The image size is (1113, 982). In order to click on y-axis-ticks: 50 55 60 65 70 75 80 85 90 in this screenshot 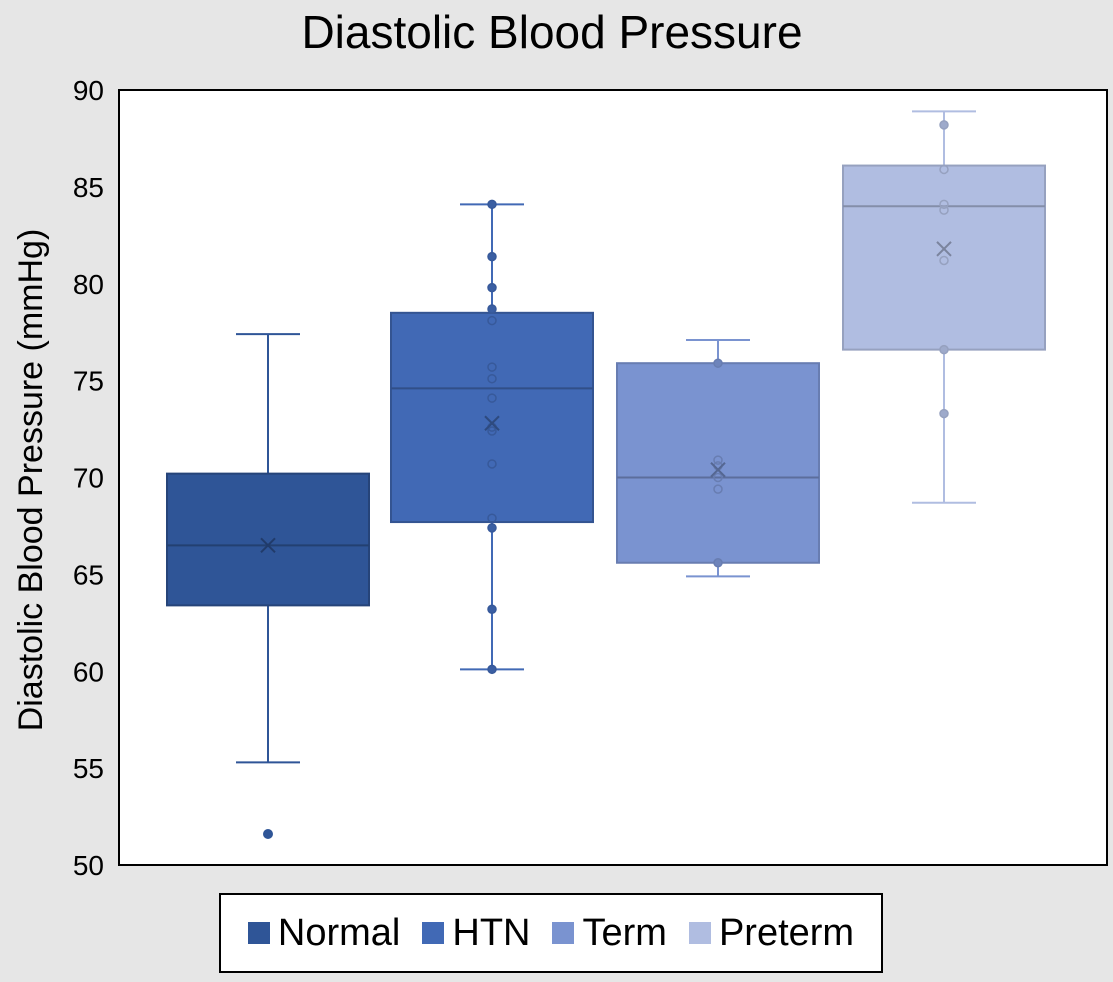, I will do `click(88, 478)`.